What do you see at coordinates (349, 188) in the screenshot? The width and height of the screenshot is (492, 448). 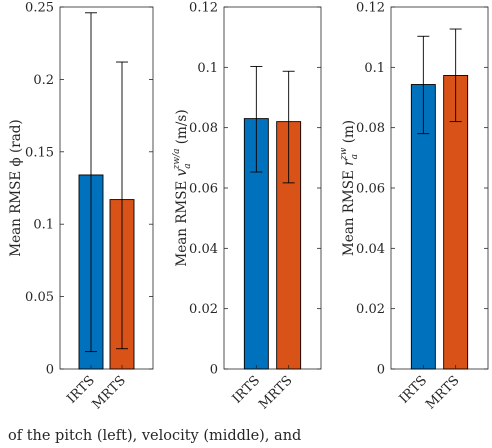 I see `y-axis-label: Mean RMSE razw (m)` at bounding box center [349, 188].